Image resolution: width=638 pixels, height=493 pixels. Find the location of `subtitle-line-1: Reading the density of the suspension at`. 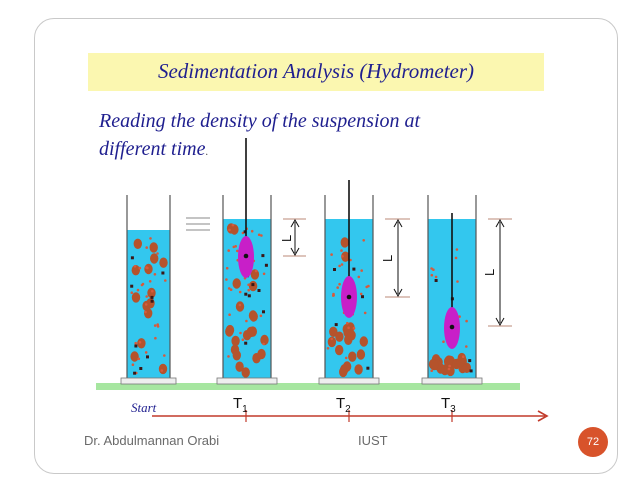

subtitle-line-1: Reading the density of the suspension at is located at coordinates (260, 121).